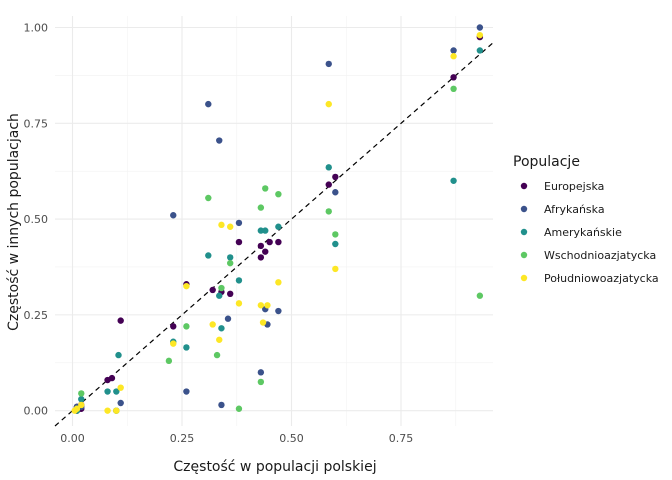 The height and width of the screenshot is (480, 672). What do you see at coordinates (236, 438) in the screenshot?
I see `x-axis-ticks: 0.00 0.25 0.50 0.75` at bounding box center [236, 438].